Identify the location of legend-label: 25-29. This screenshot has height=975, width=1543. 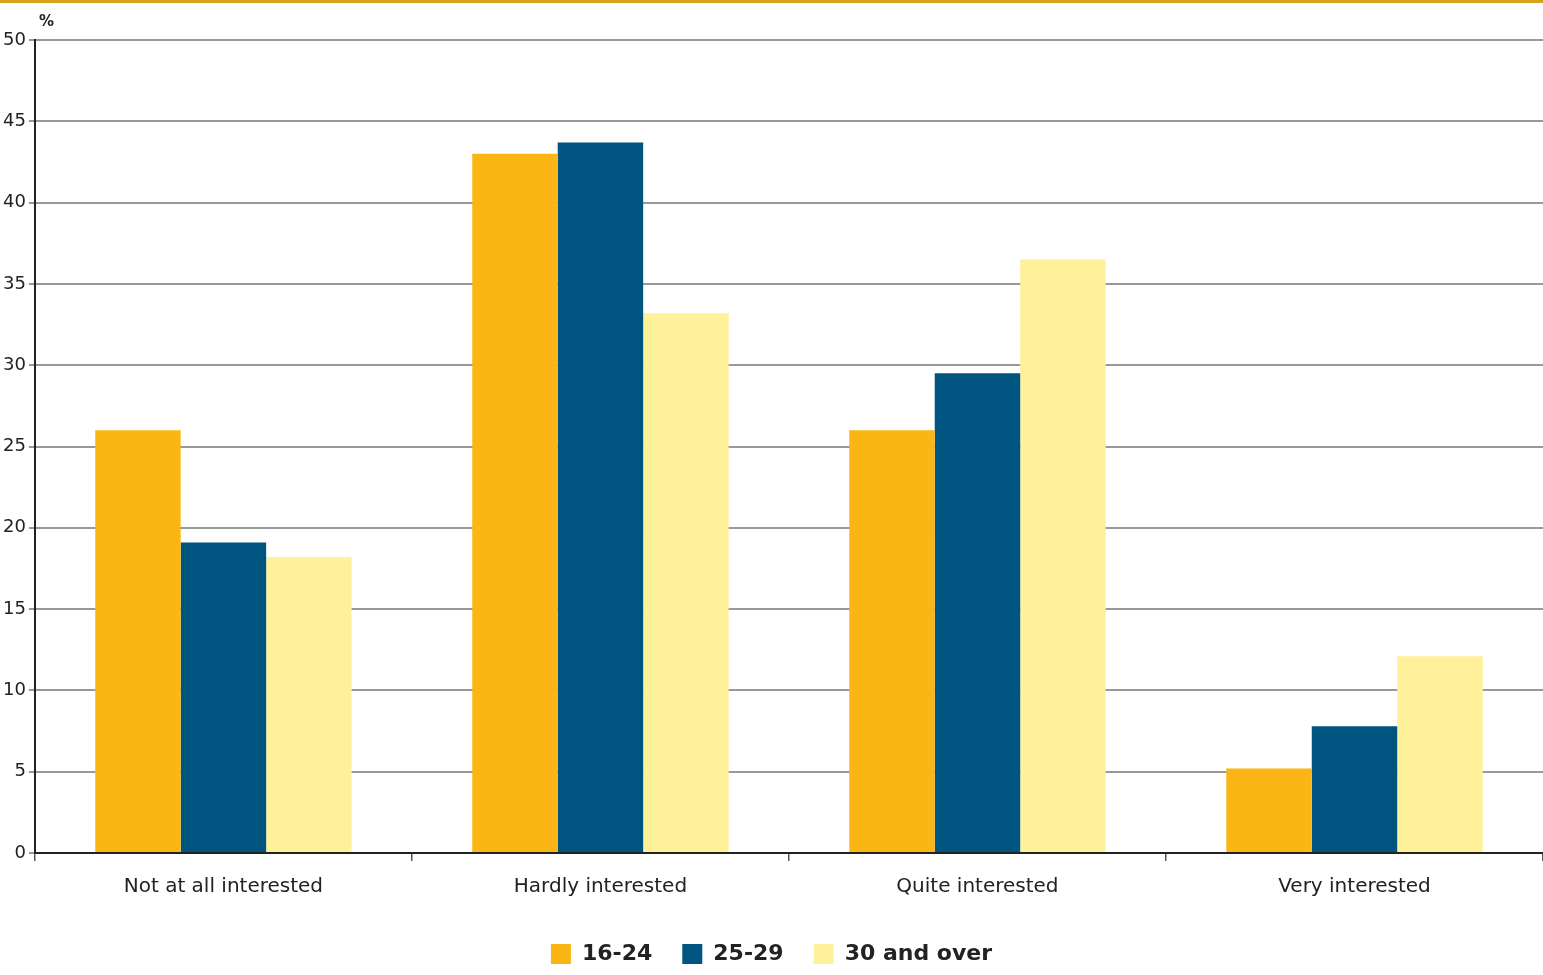
(748, 952).